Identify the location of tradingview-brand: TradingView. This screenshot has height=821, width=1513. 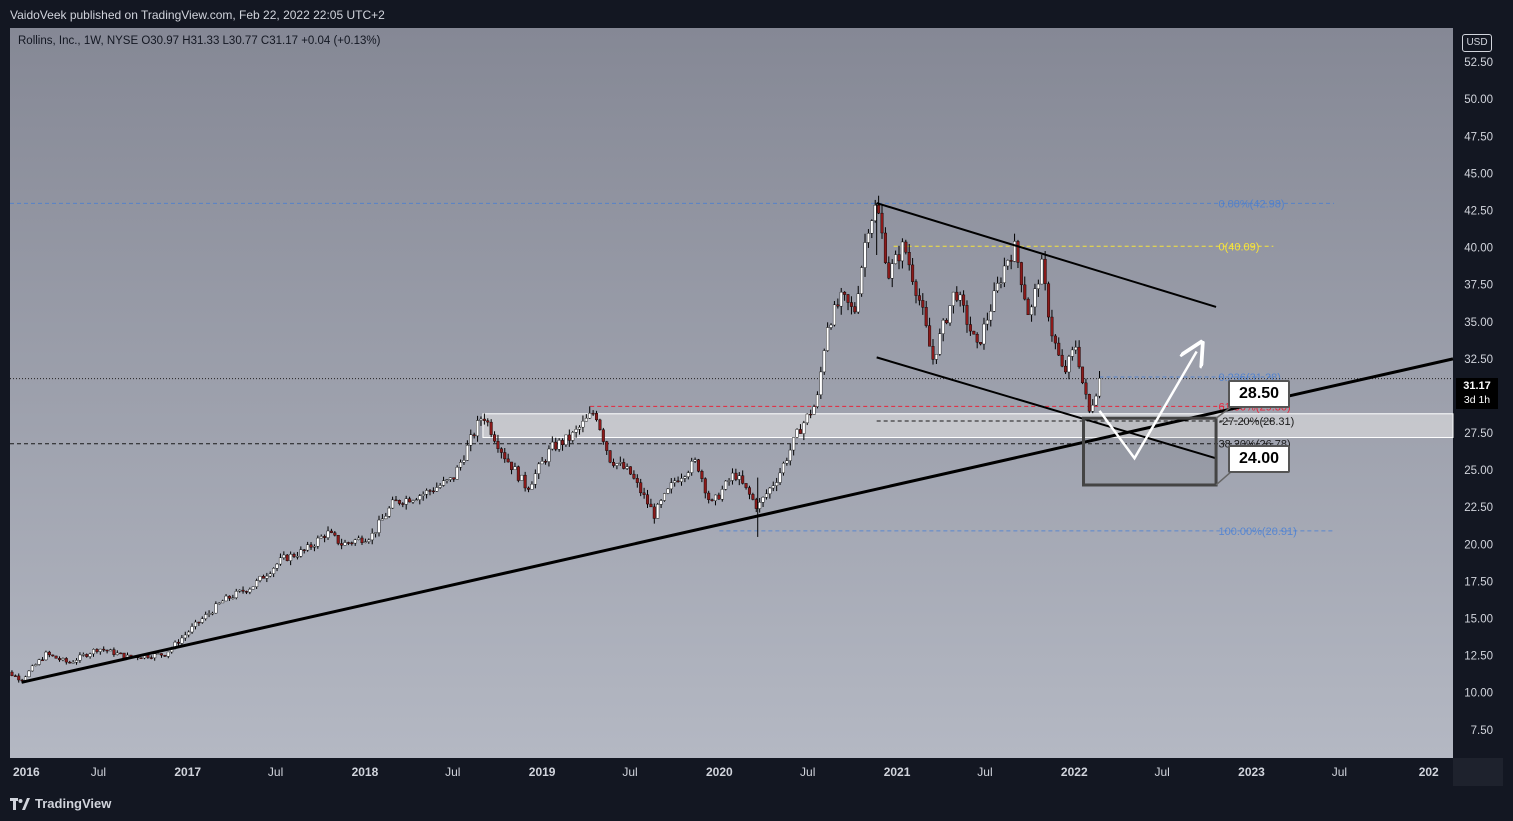
(60, 803).